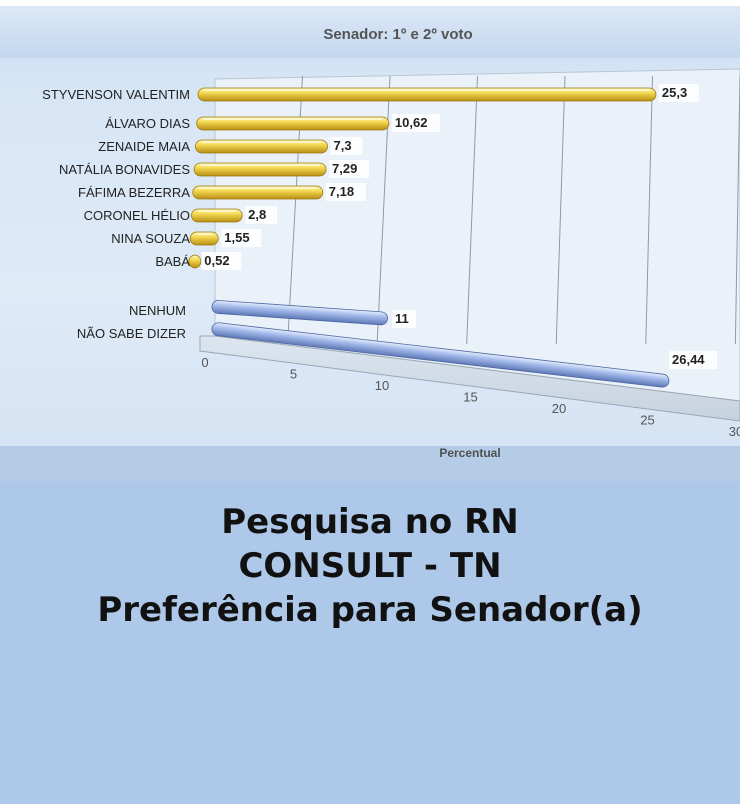 The image size is (740, 804). What do you see at coordinates (734, 431) in the screenshot?
I see `x-tick-label: 30` at bounding box center [734, 431].